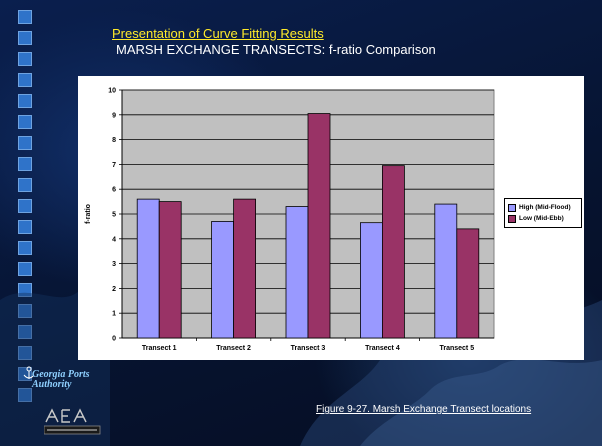 The height and width of the screenshot is (446, 602). What do you see at coordinates (114, 339) in the screenshot?
I see `y-tick-label: 0` at bounding box center [114, 339].